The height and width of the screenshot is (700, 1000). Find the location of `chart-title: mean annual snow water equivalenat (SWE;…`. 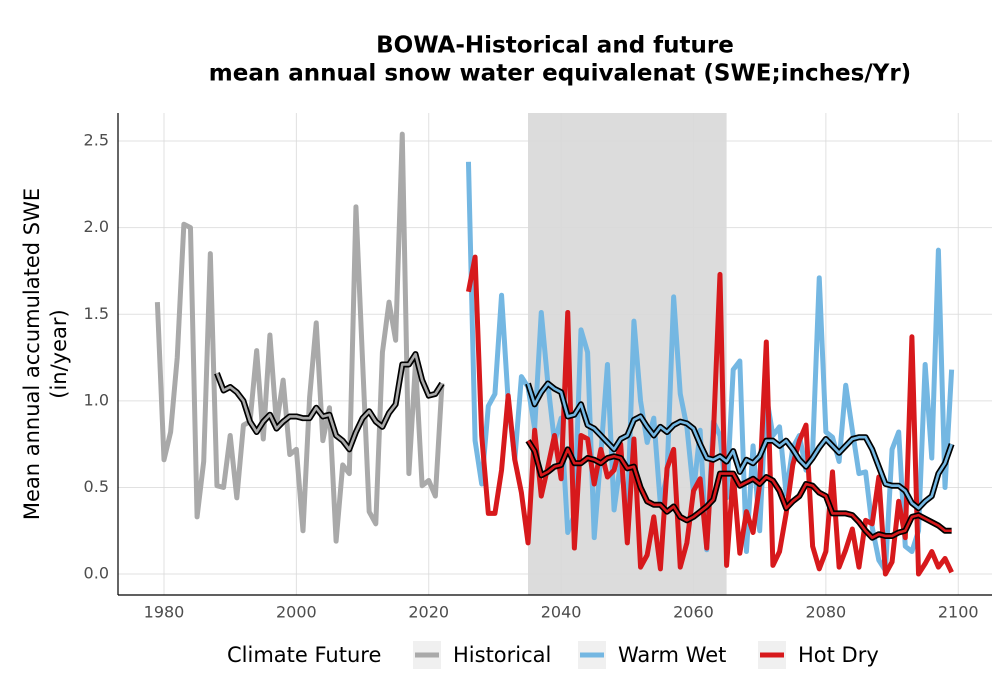

chart-title: mean annual snow water equivalenat (SWE;… is located at coordinates (560, 74).